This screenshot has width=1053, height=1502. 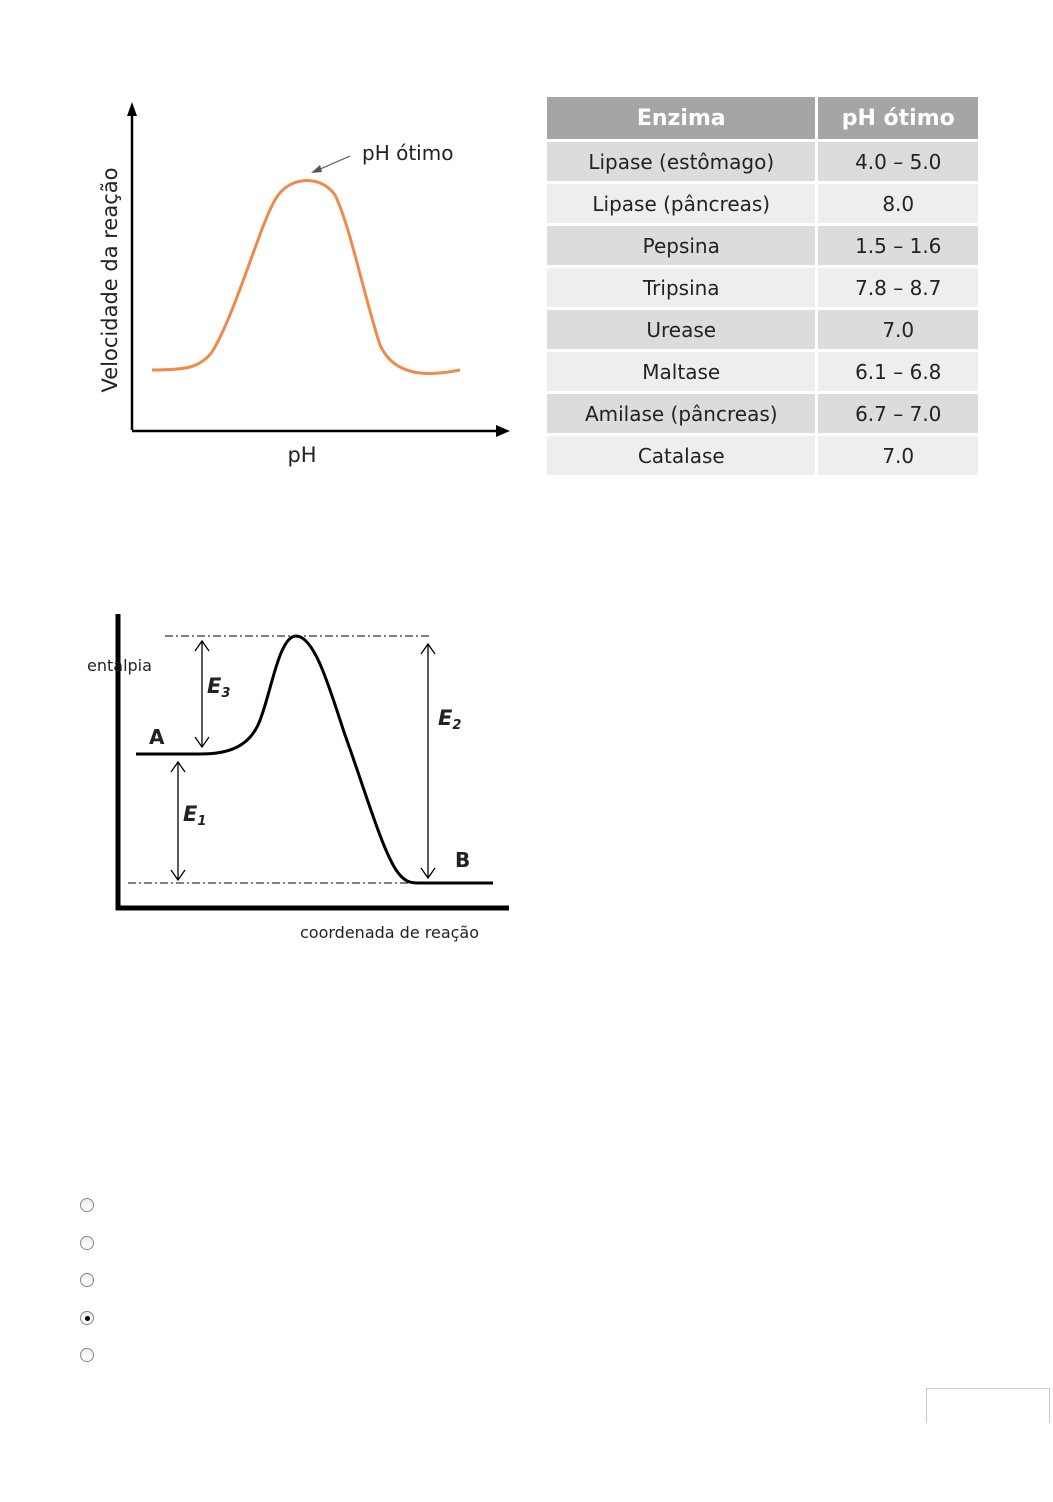 I want to click on table-row: Tripsina 7.8 – 8.7, so click(x=764, y=288).